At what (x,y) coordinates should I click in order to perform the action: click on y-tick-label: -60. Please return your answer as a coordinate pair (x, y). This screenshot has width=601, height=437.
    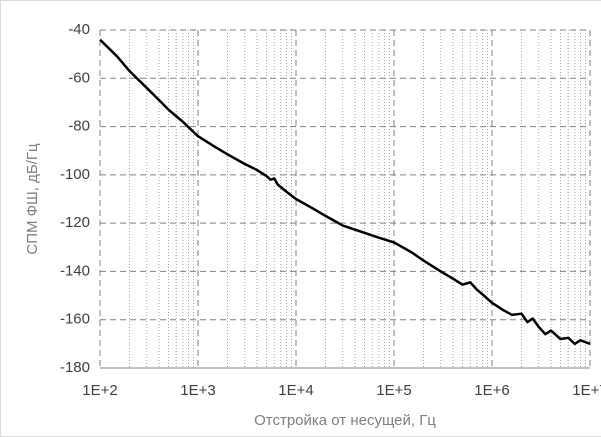
    Looking at the image, I should click on (79, 77).